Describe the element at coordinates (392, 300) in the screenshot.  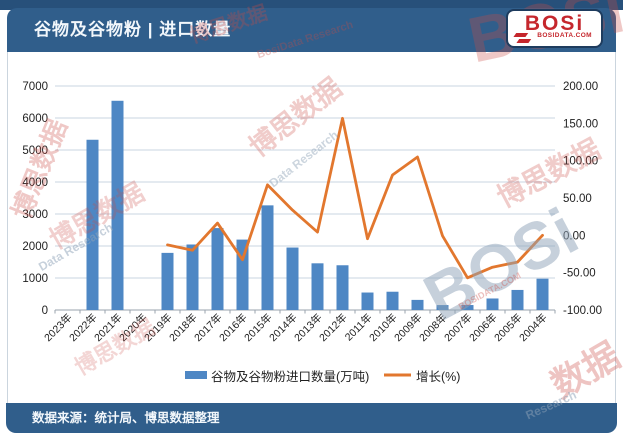
I see `bar-2010年` at that location.